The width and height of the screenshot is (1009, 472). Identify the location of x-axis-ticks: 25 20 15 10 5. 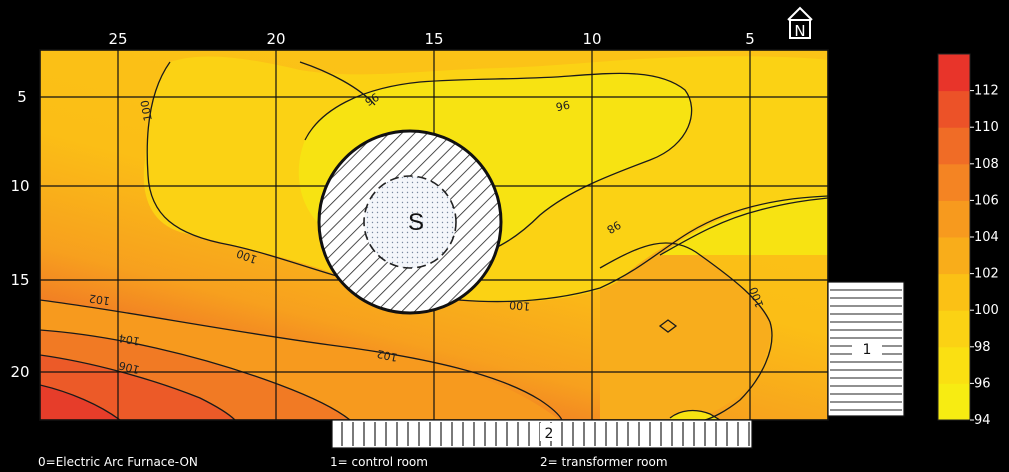
(431, 39).